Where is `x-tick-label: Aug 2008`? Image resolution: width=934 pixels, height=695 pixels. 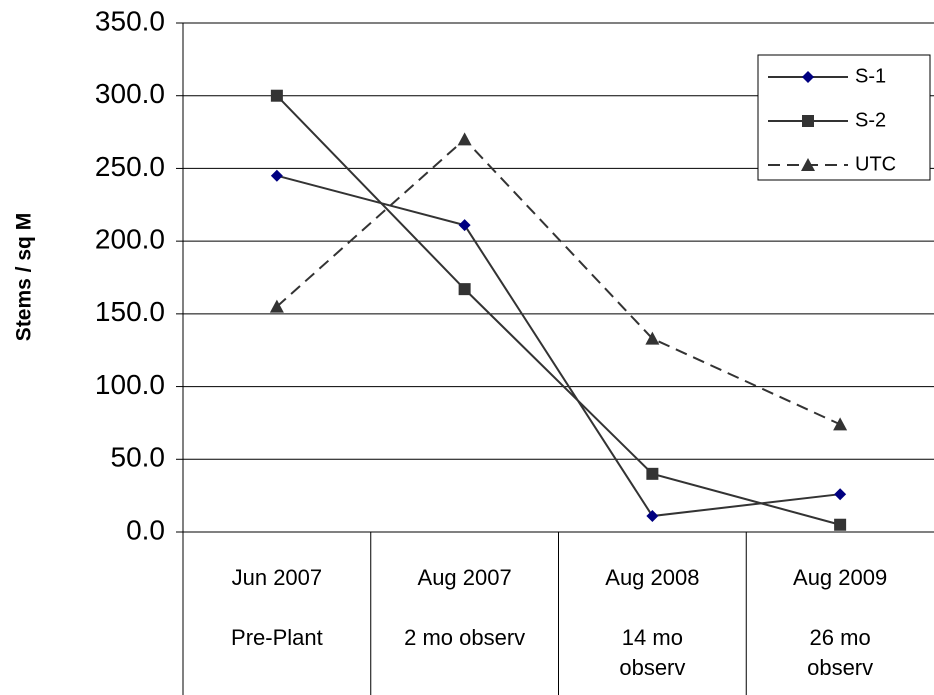 x-tick-label: Aug 2008 is located at coordinates (652, 577).